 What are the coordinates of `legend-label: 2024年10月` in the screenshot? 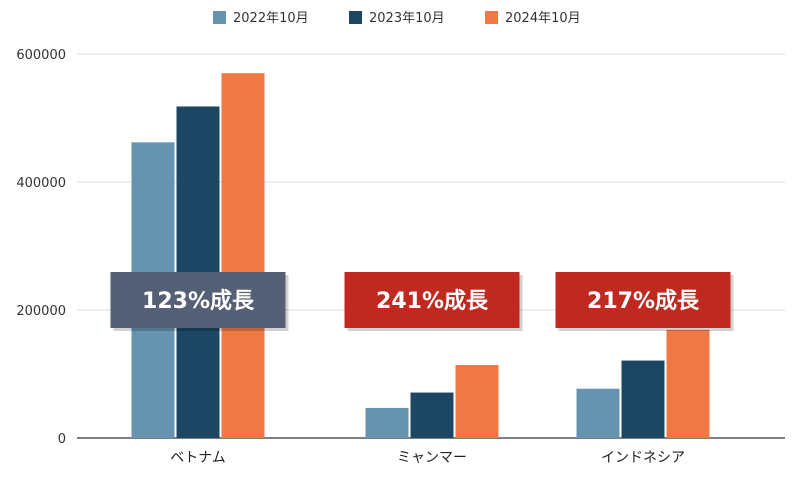 It's located at (543, 18).